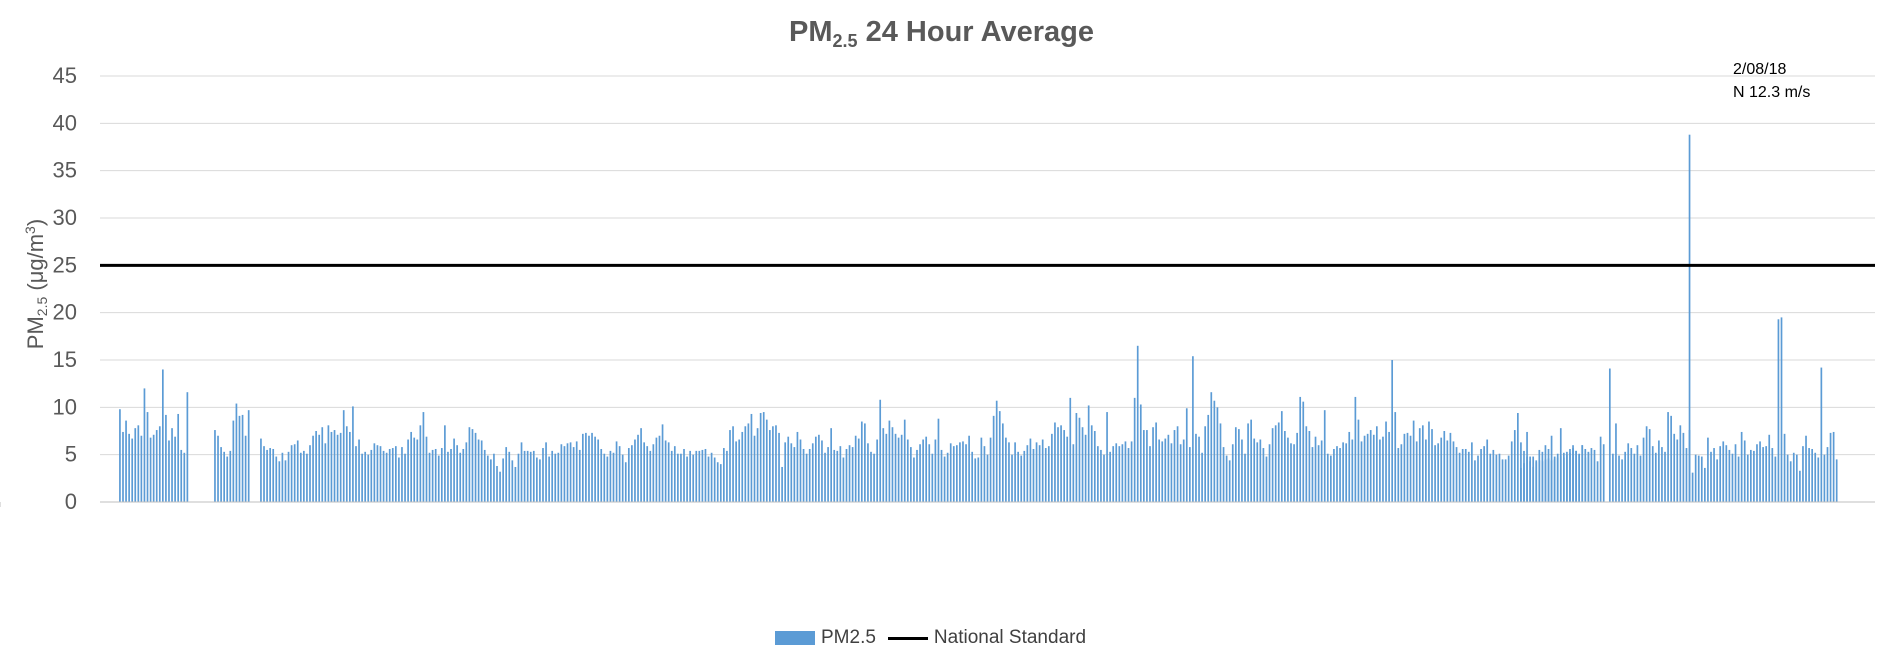 The width and height of the screenshot is (1883, 663). Describe the element at coordinates (848, 637) in the screenshot. I see `legend-label-pm25: PM2.5` at that location.